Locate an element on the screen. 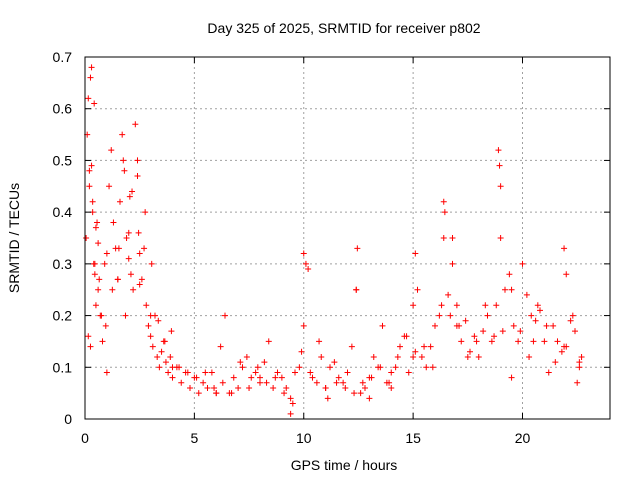  y-tick-label: 0 is located at coordinates (68, 419).